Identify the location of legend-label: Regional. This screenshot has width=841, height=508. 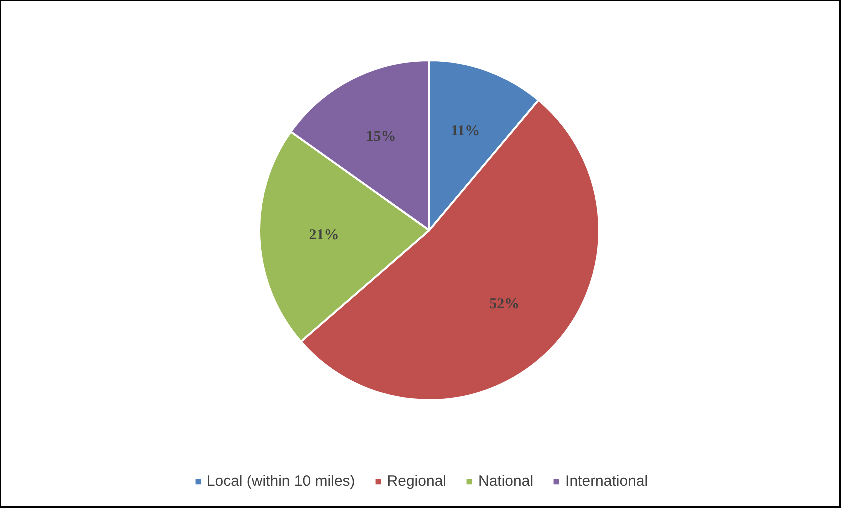
(416, 481).